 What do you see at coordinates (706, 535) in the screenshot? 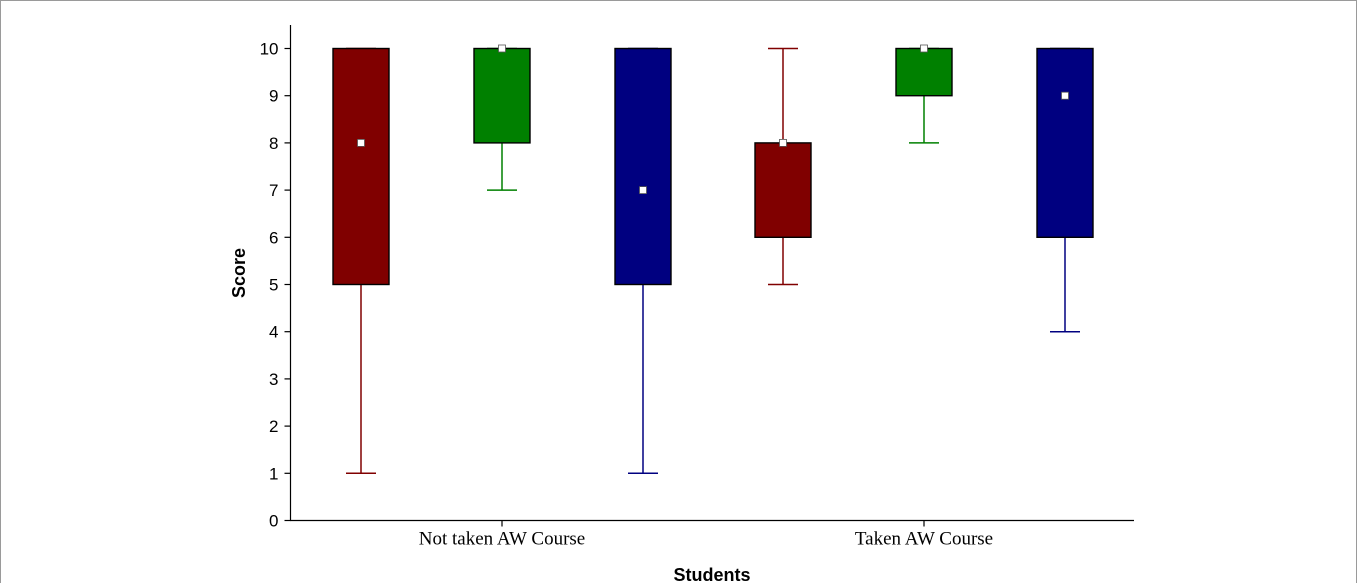
I see `x-ticks: Not taken AW Course Taken AW Course` at bounding box center [706, 535].